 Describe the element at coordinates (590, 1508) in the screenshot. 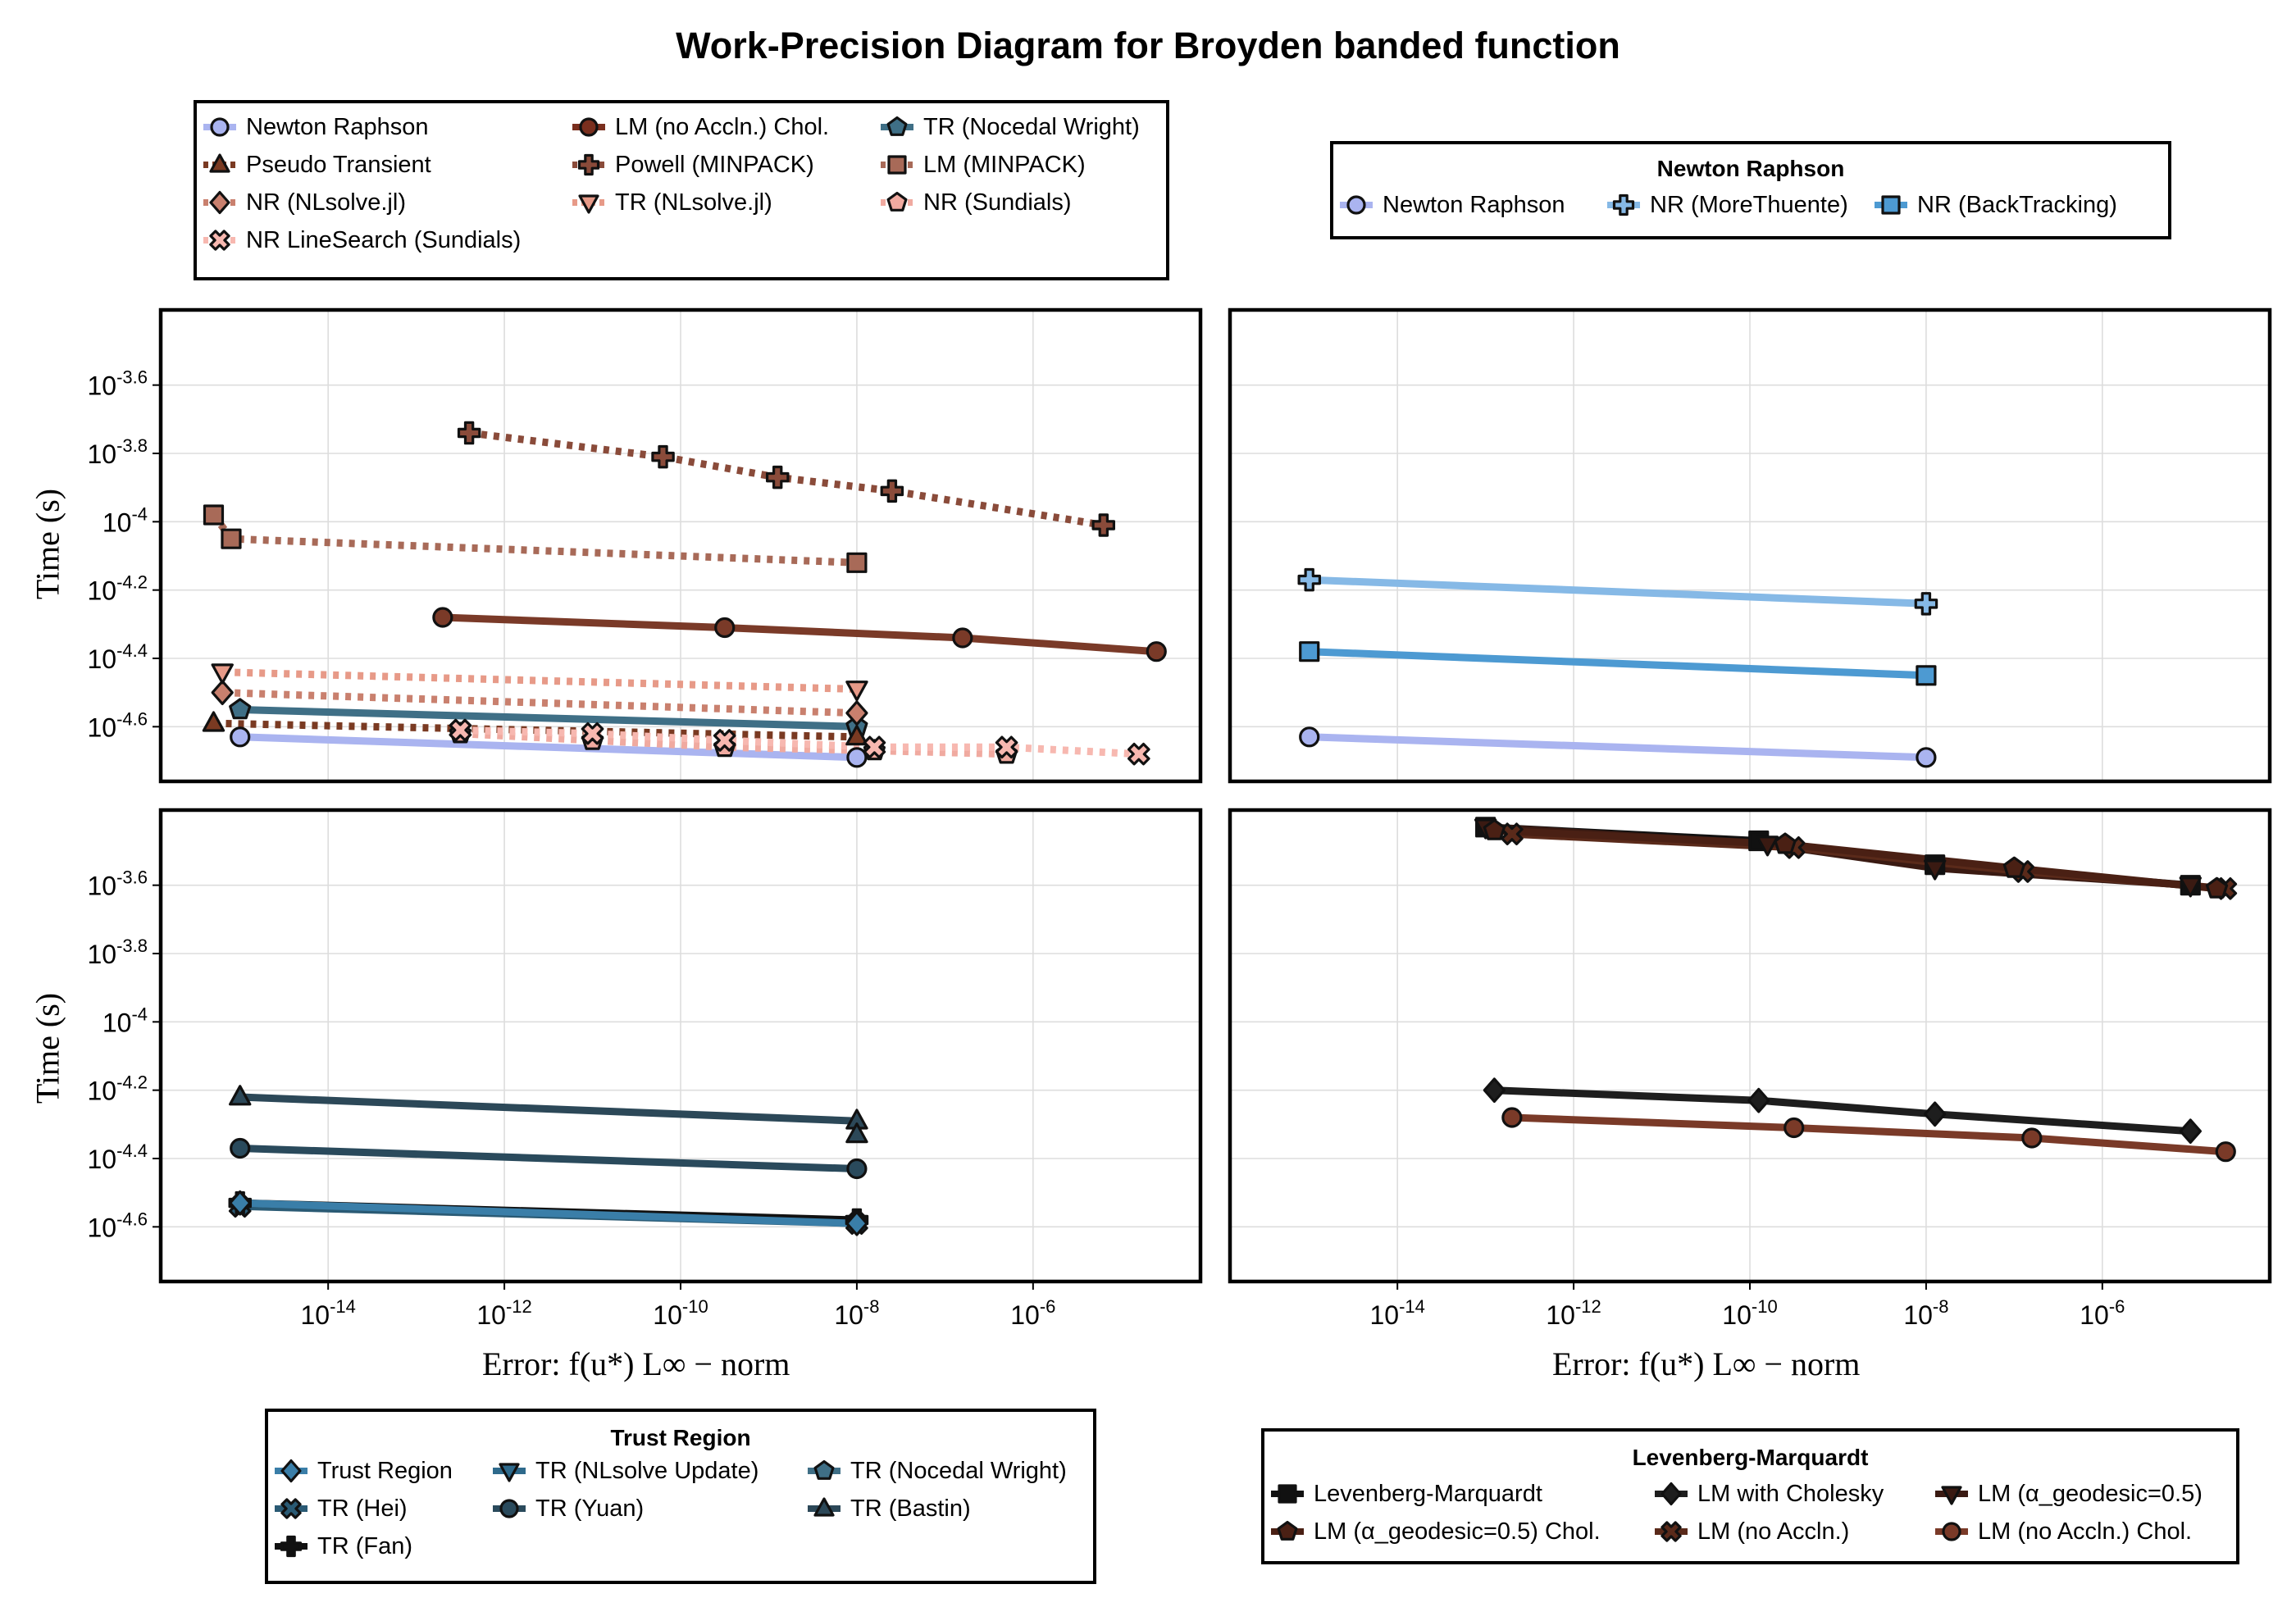

I see `legend-item-label: TR (Yuan)` at that location.